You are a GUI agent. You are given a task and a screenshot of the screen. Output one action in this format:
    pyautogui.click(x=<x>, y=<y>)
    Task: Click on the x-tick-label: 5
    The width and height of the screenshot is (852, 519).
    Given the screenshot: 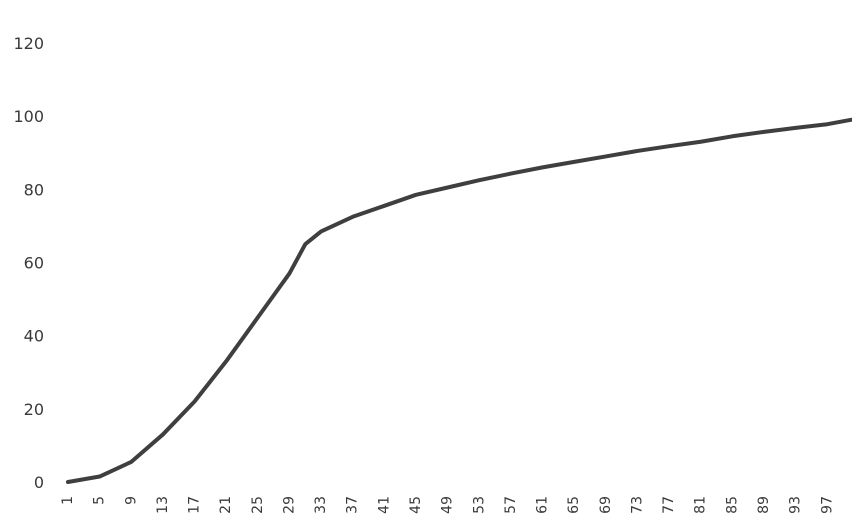 What is the action you would take?
    pyautogui.click(x=100, y=500)
    